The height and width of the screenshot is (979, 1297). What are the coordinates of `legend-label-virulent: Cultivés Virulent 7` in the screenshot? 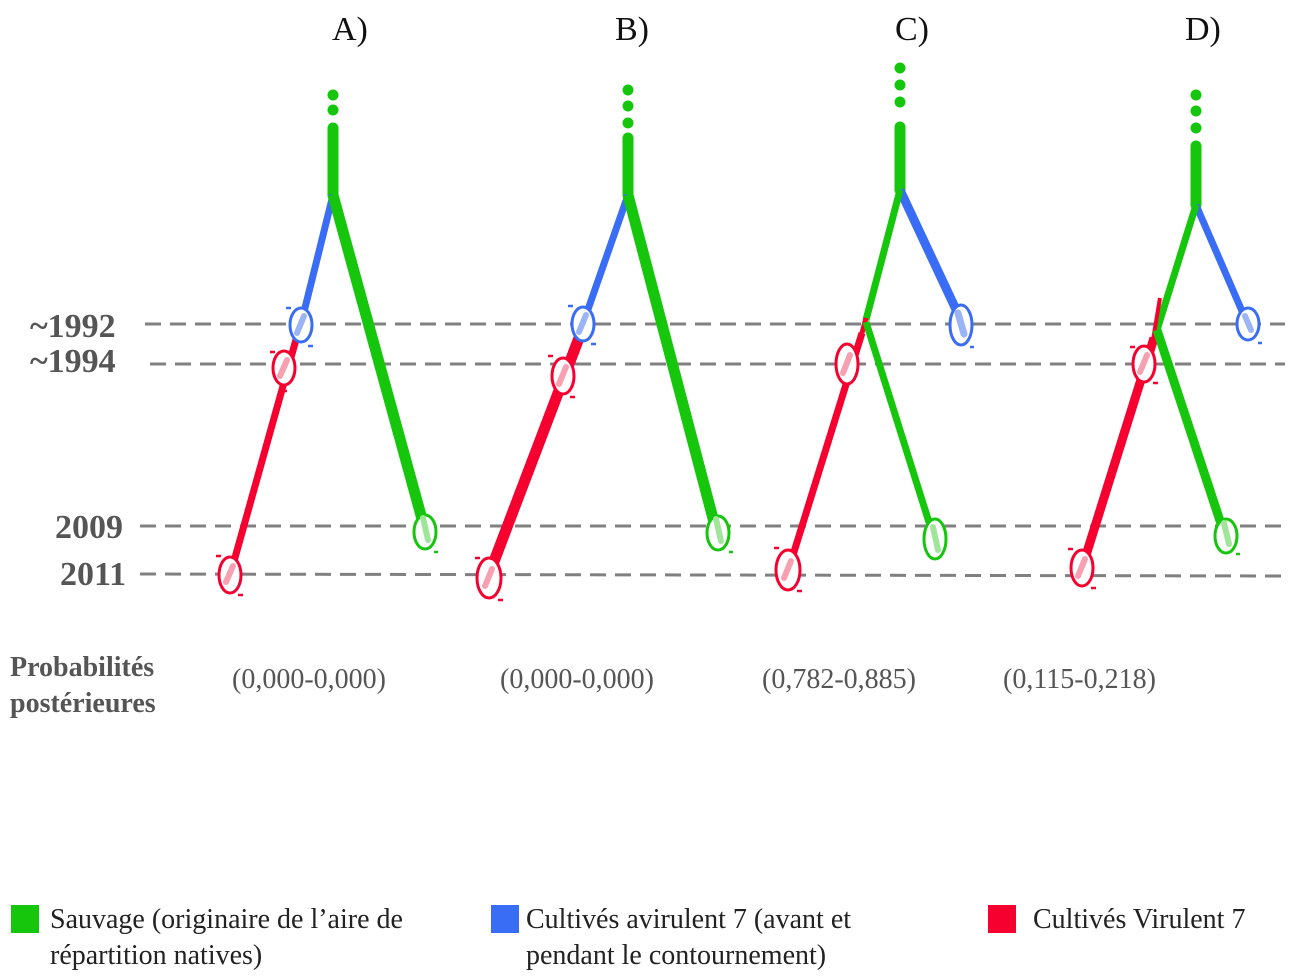 It's located at (1139, 919).